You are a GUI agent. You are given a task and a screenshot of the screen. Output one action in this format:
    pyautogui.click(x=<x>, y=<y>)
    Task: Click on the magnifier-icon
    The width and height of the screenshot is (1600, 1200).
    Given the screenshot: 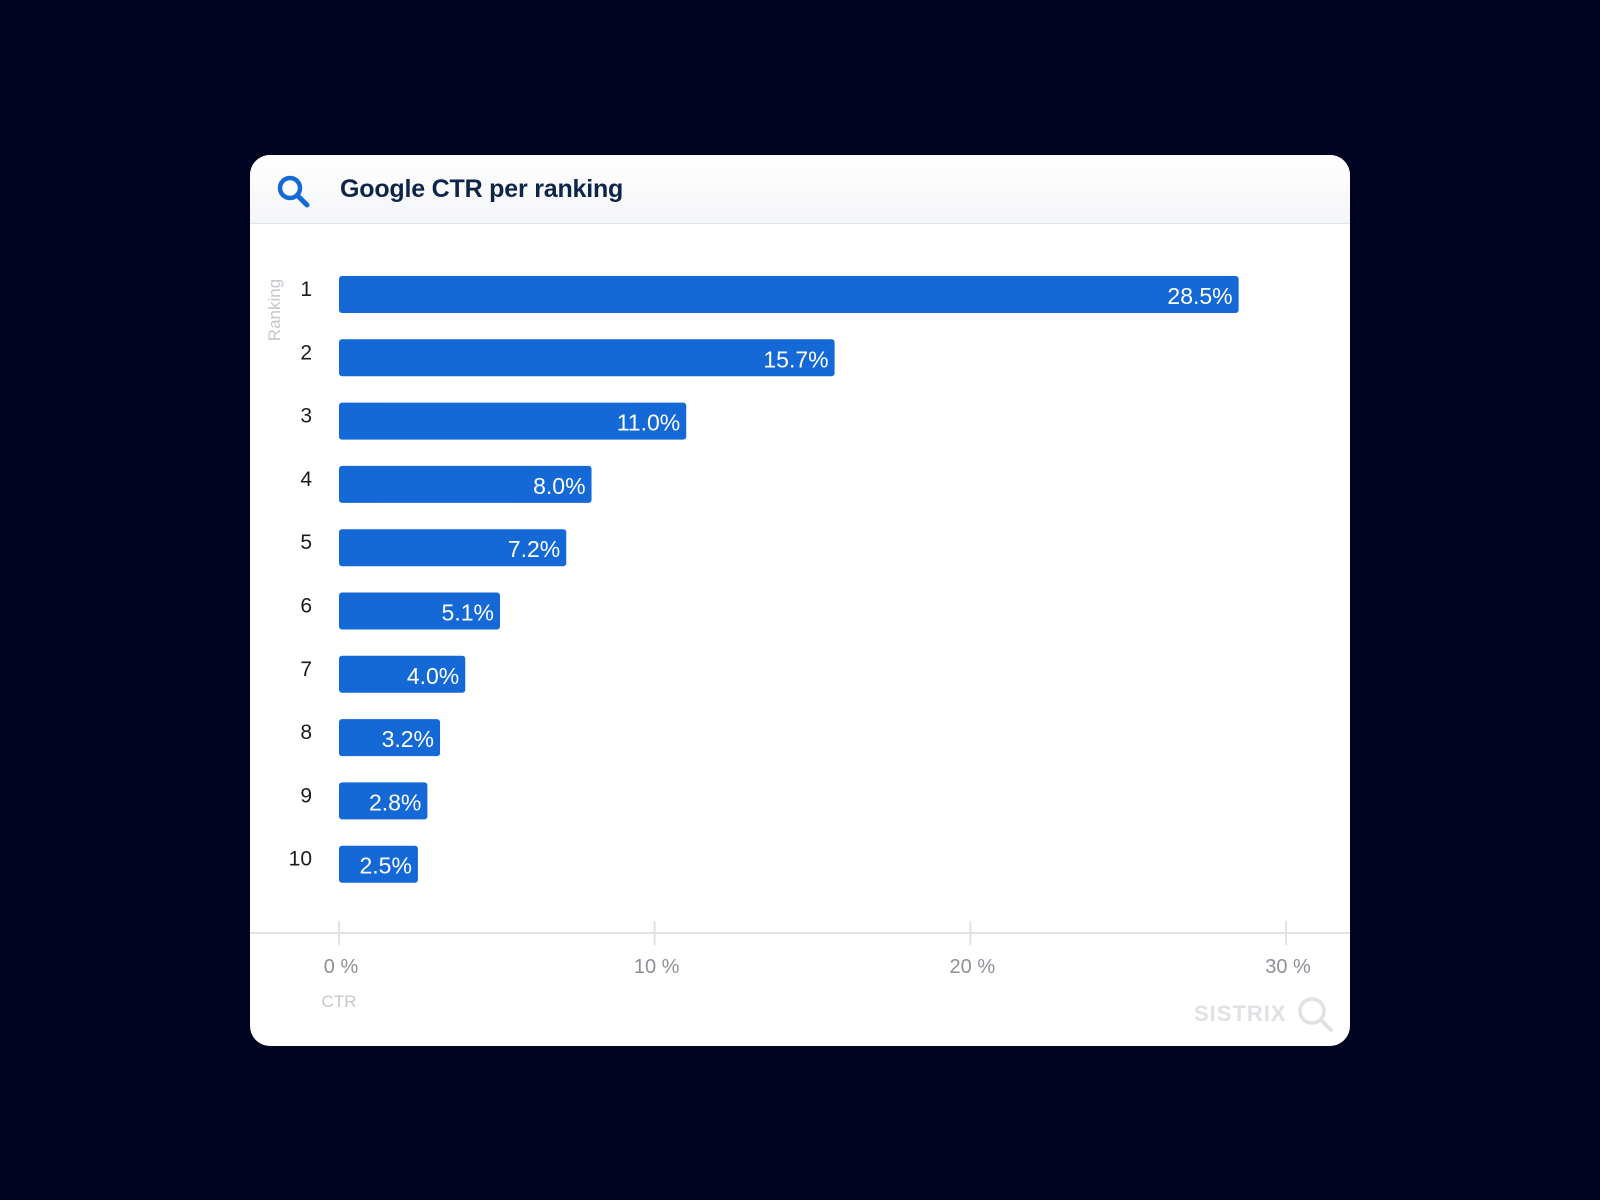 What is the action you would take?
    pyautogui.click(x=1315, y=1014)
    